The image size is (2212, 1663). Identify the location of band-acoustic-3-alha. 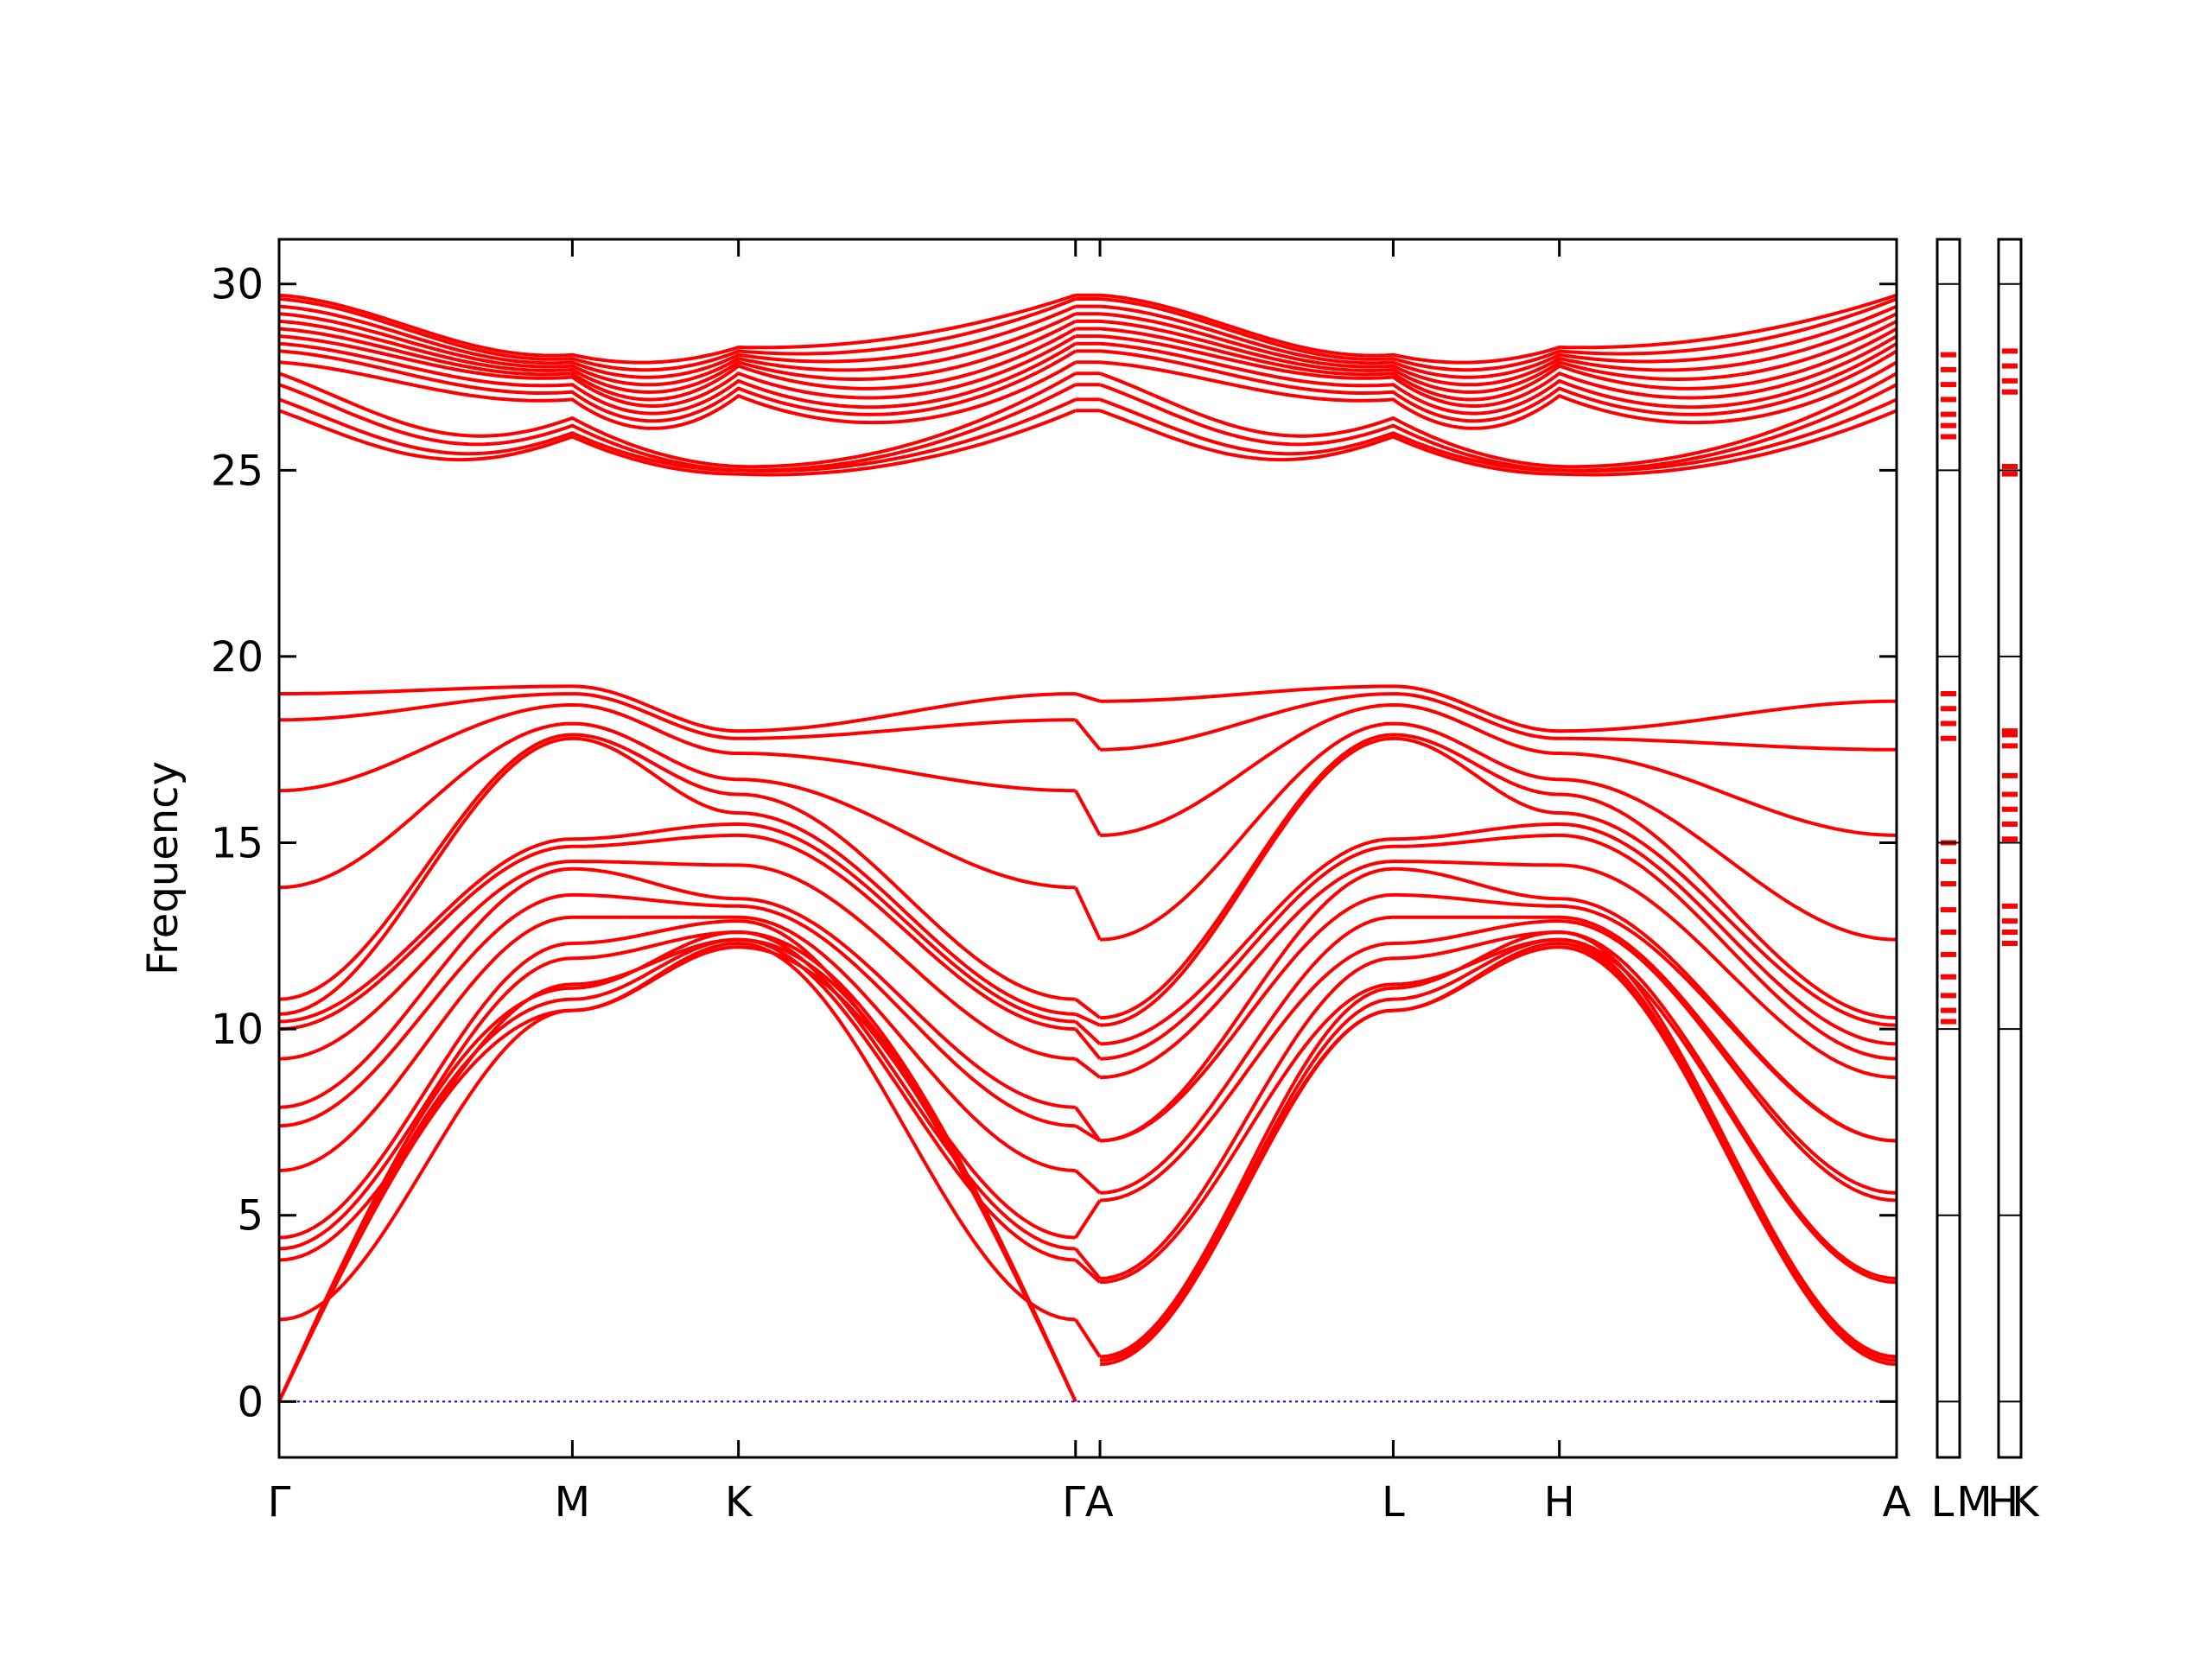
(1498, 1144).